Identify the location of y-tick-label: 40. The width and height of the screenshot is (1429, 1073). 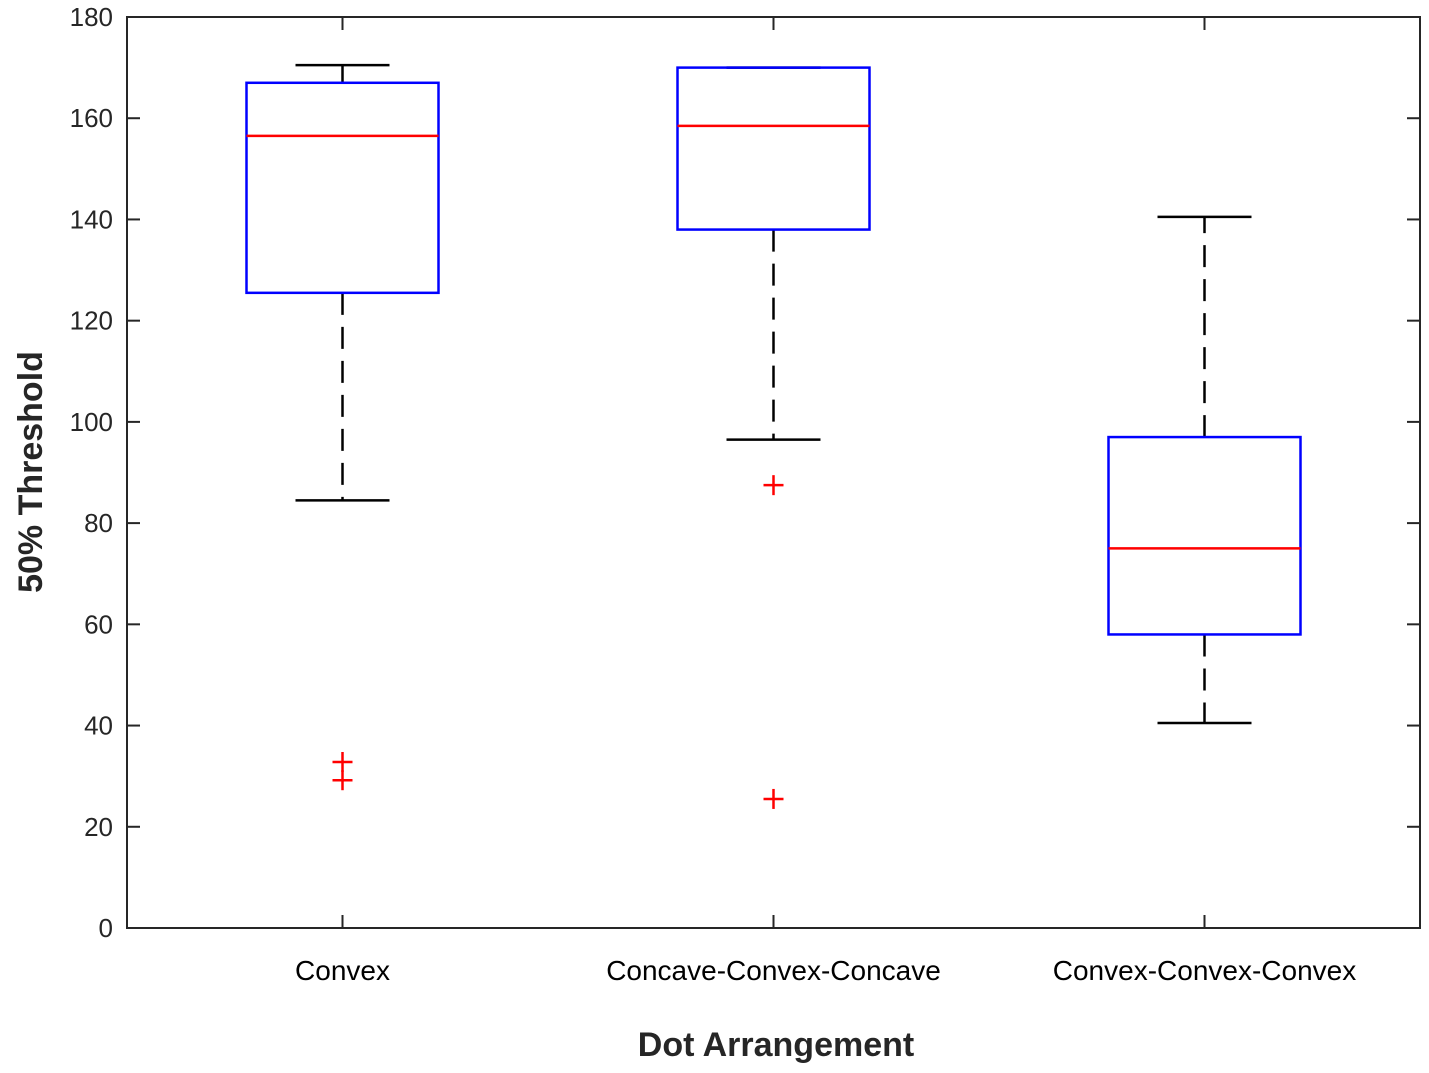
(98, 726).